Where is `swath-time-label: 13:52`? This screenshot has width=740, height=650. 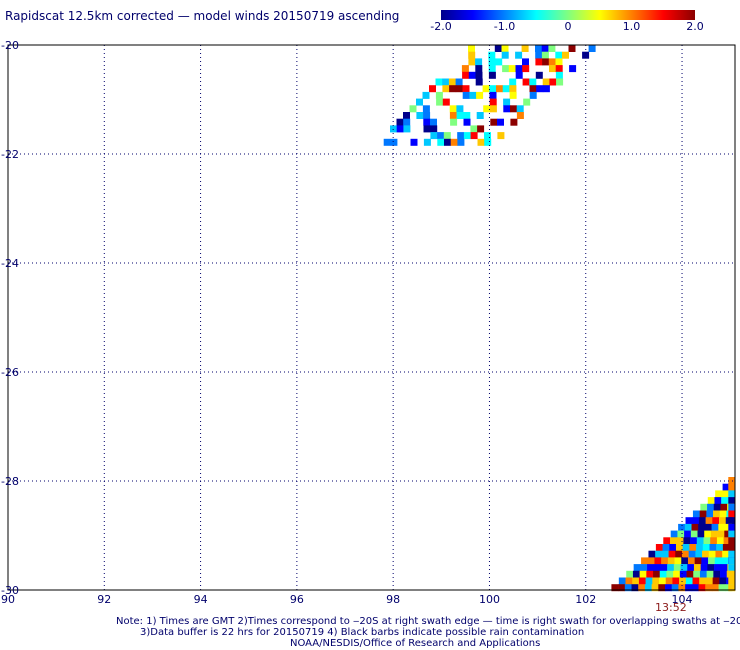 swath-time-label: 13:52 is located at coordinates (671, 607).